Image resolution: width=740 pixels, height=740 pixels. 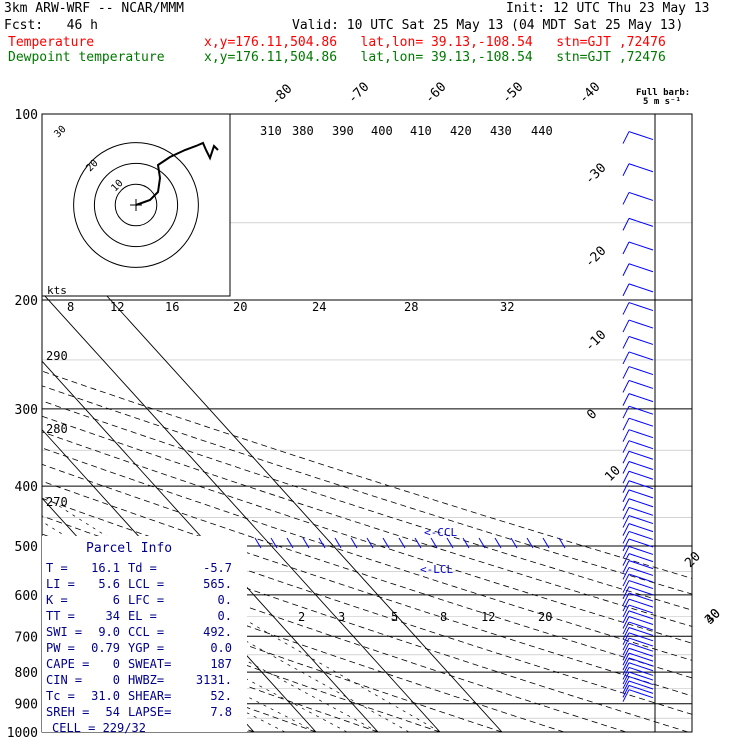 What do you see at coordinates (105, 568) in the screenshot?
I see `parcel-info-cell: 16.1` at bounding box center [105, 568].